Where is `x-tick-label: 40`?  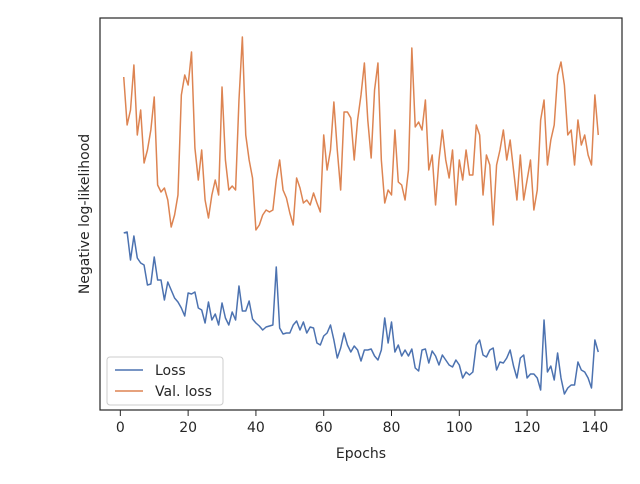
x-tick-label: 40 is located at coordinates (256, 428).